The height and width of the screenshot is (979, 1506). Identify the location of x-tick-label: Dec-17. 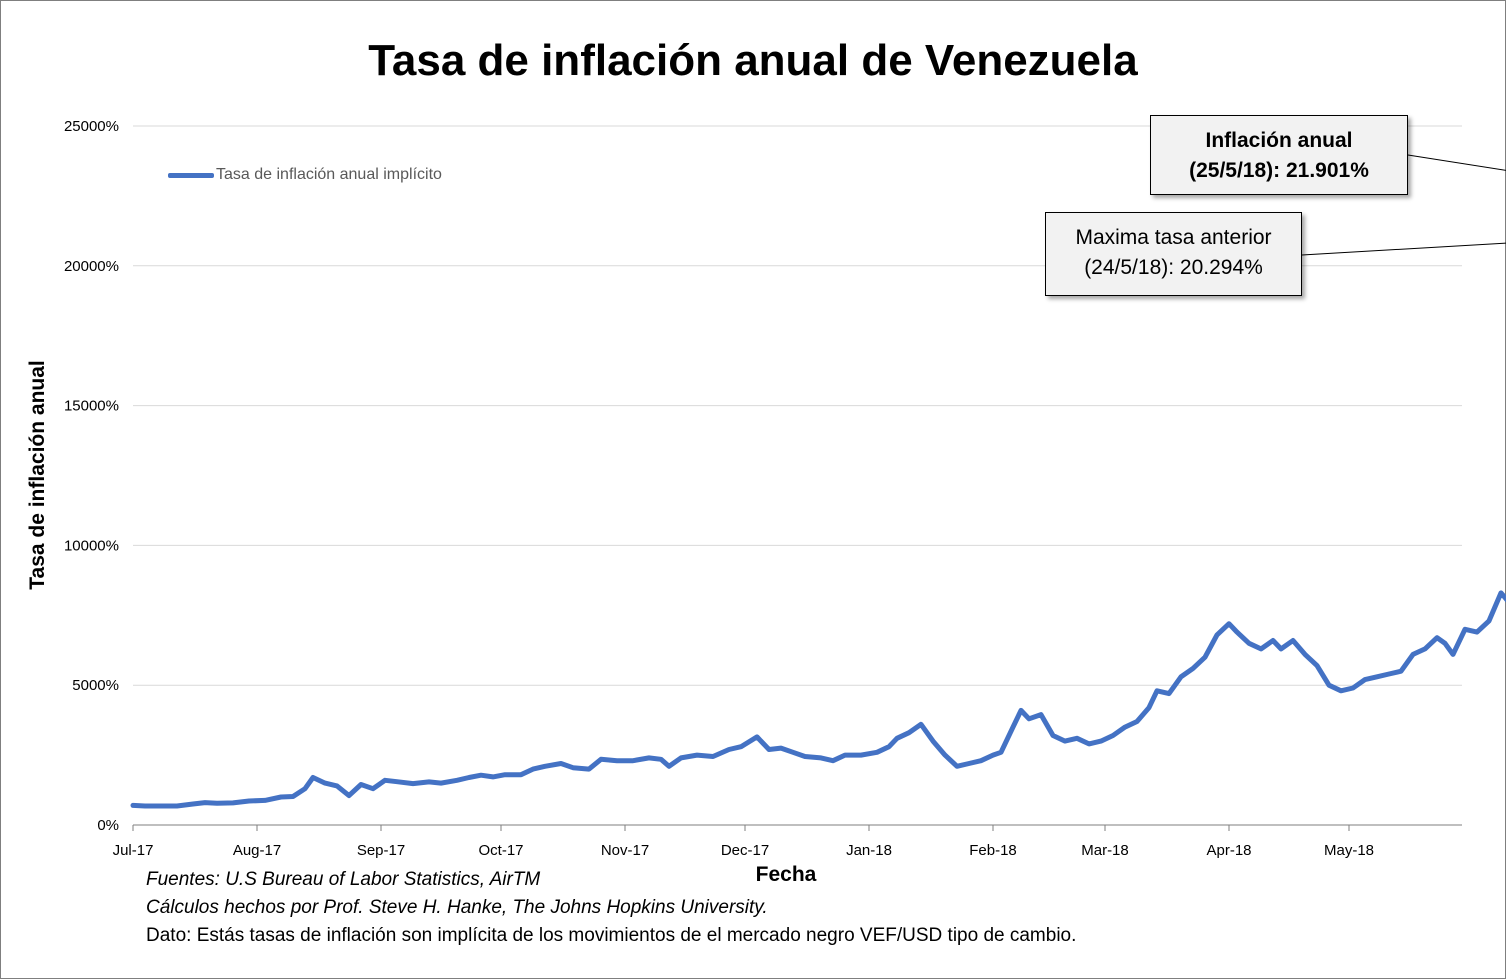
(745, 850).